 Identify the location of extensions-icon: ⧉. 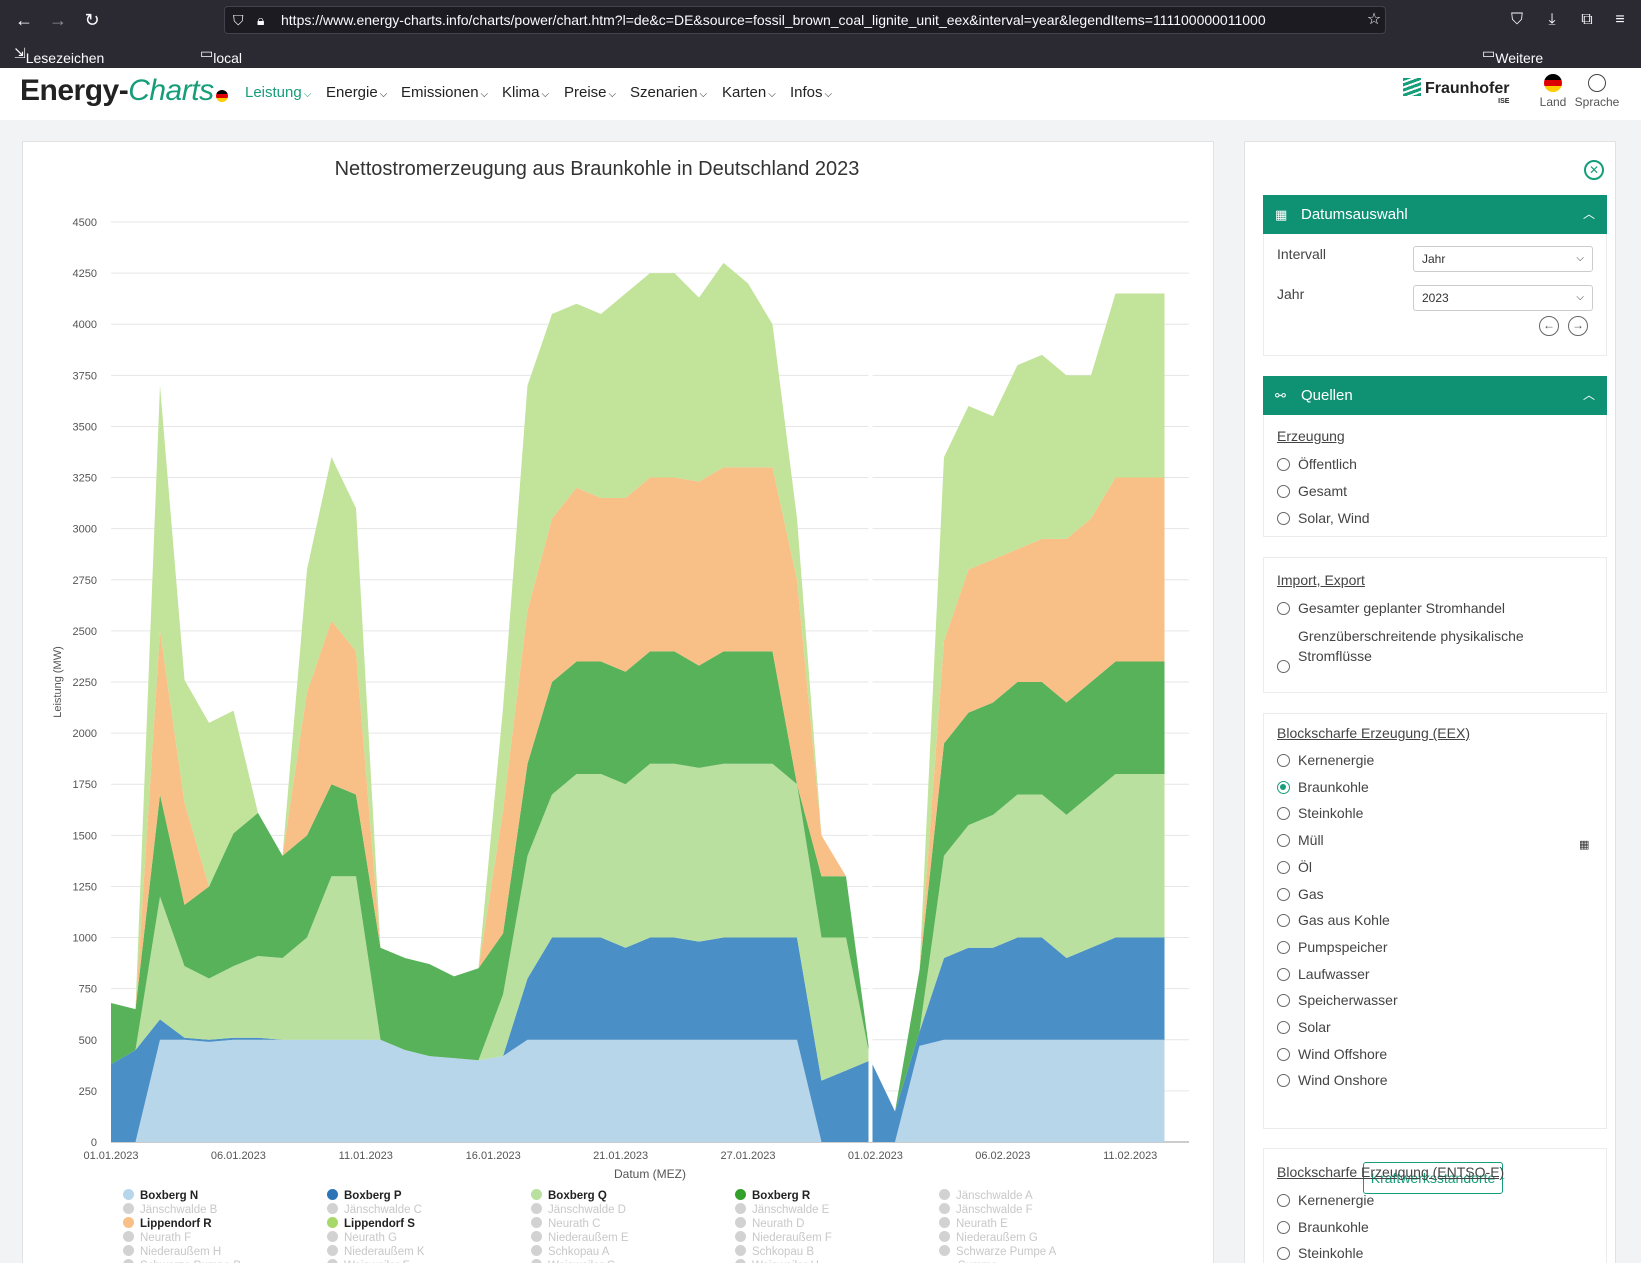
(1587, 19).